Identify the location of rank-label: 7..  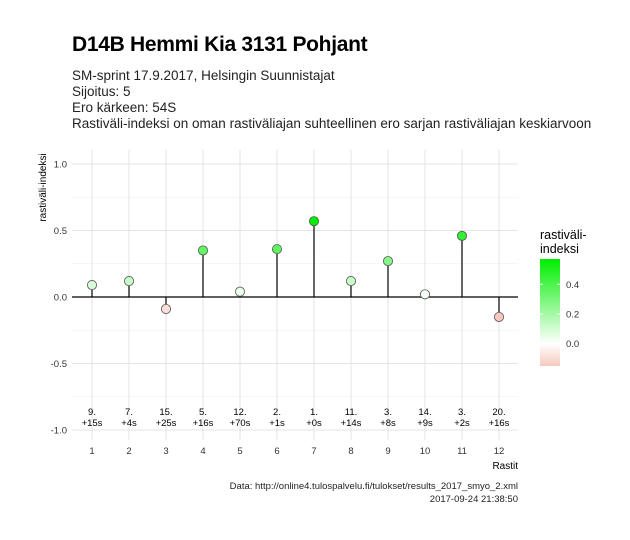
(129, 412).